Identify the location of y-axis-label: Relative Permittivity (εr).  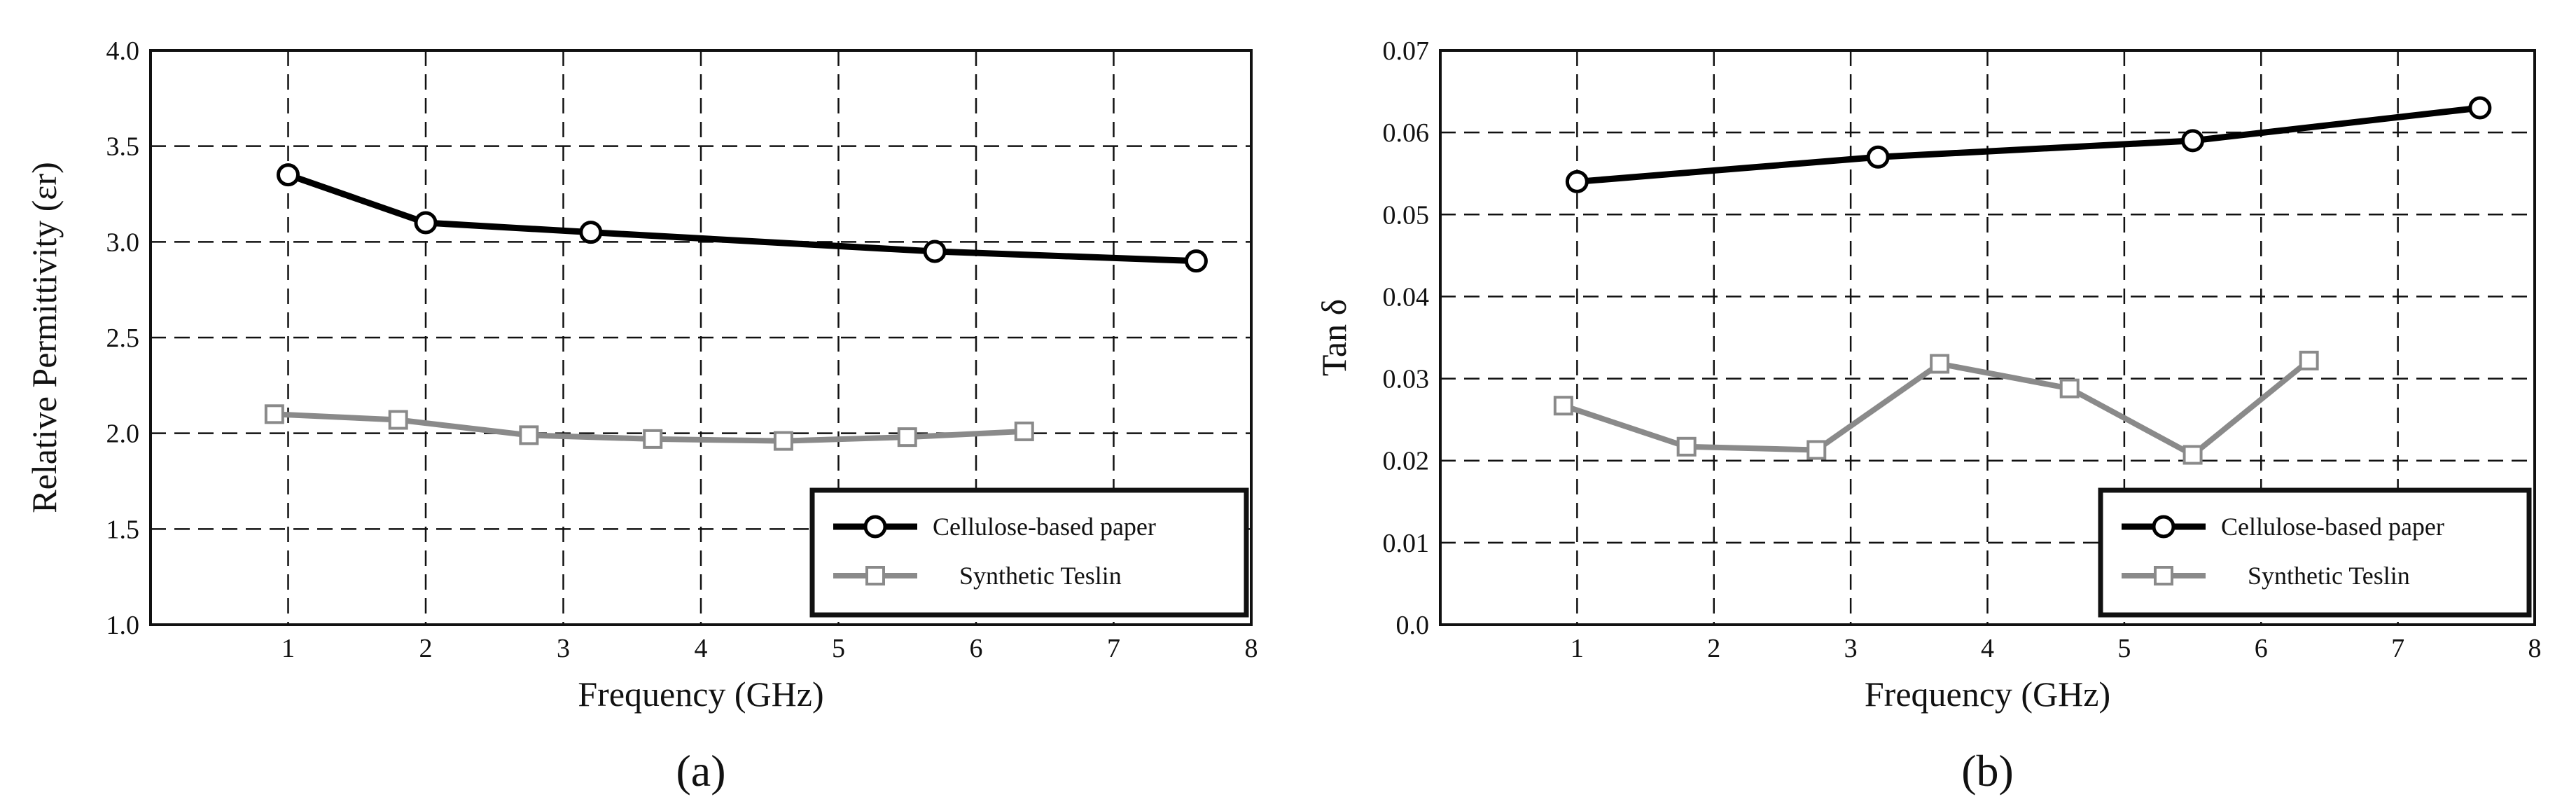
(44, 337).